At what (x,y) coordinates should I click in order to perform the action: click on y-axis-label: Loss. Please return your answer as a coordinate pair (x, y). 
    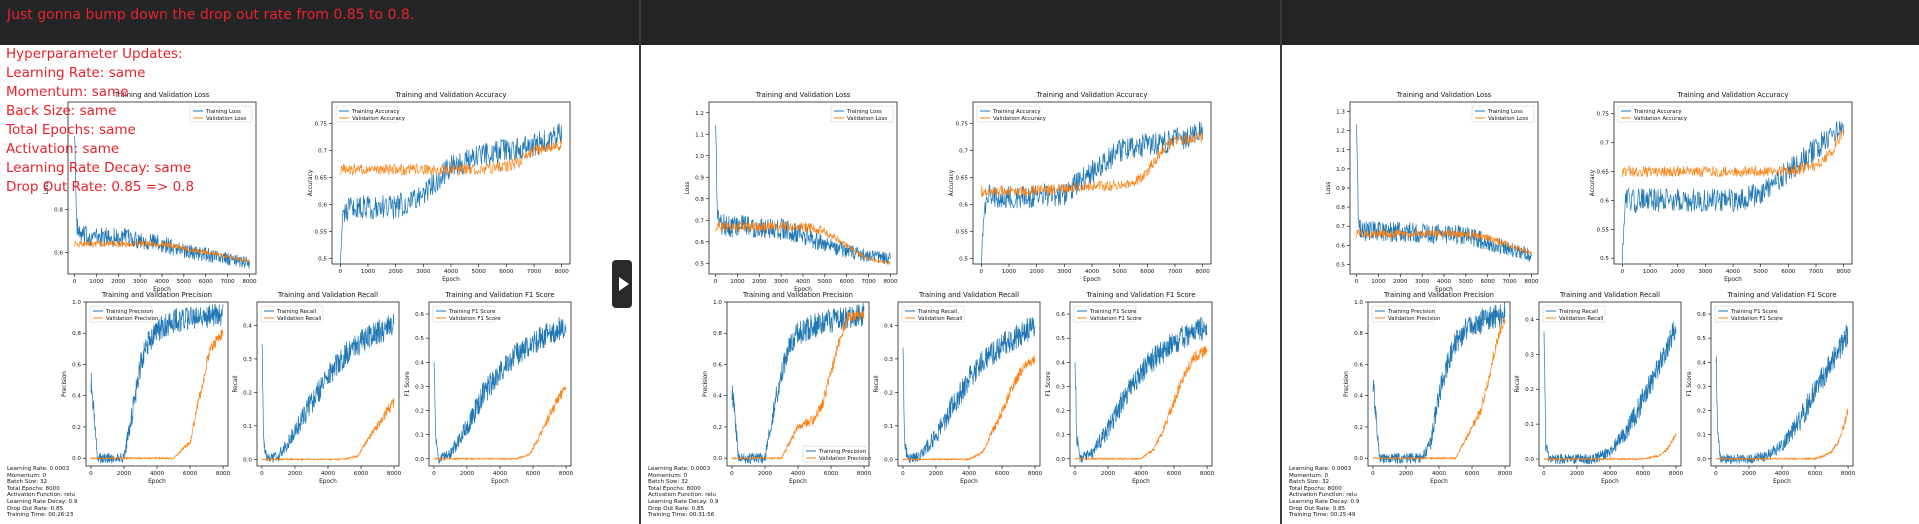
    Looking at the image, I should click on (1329, 188).